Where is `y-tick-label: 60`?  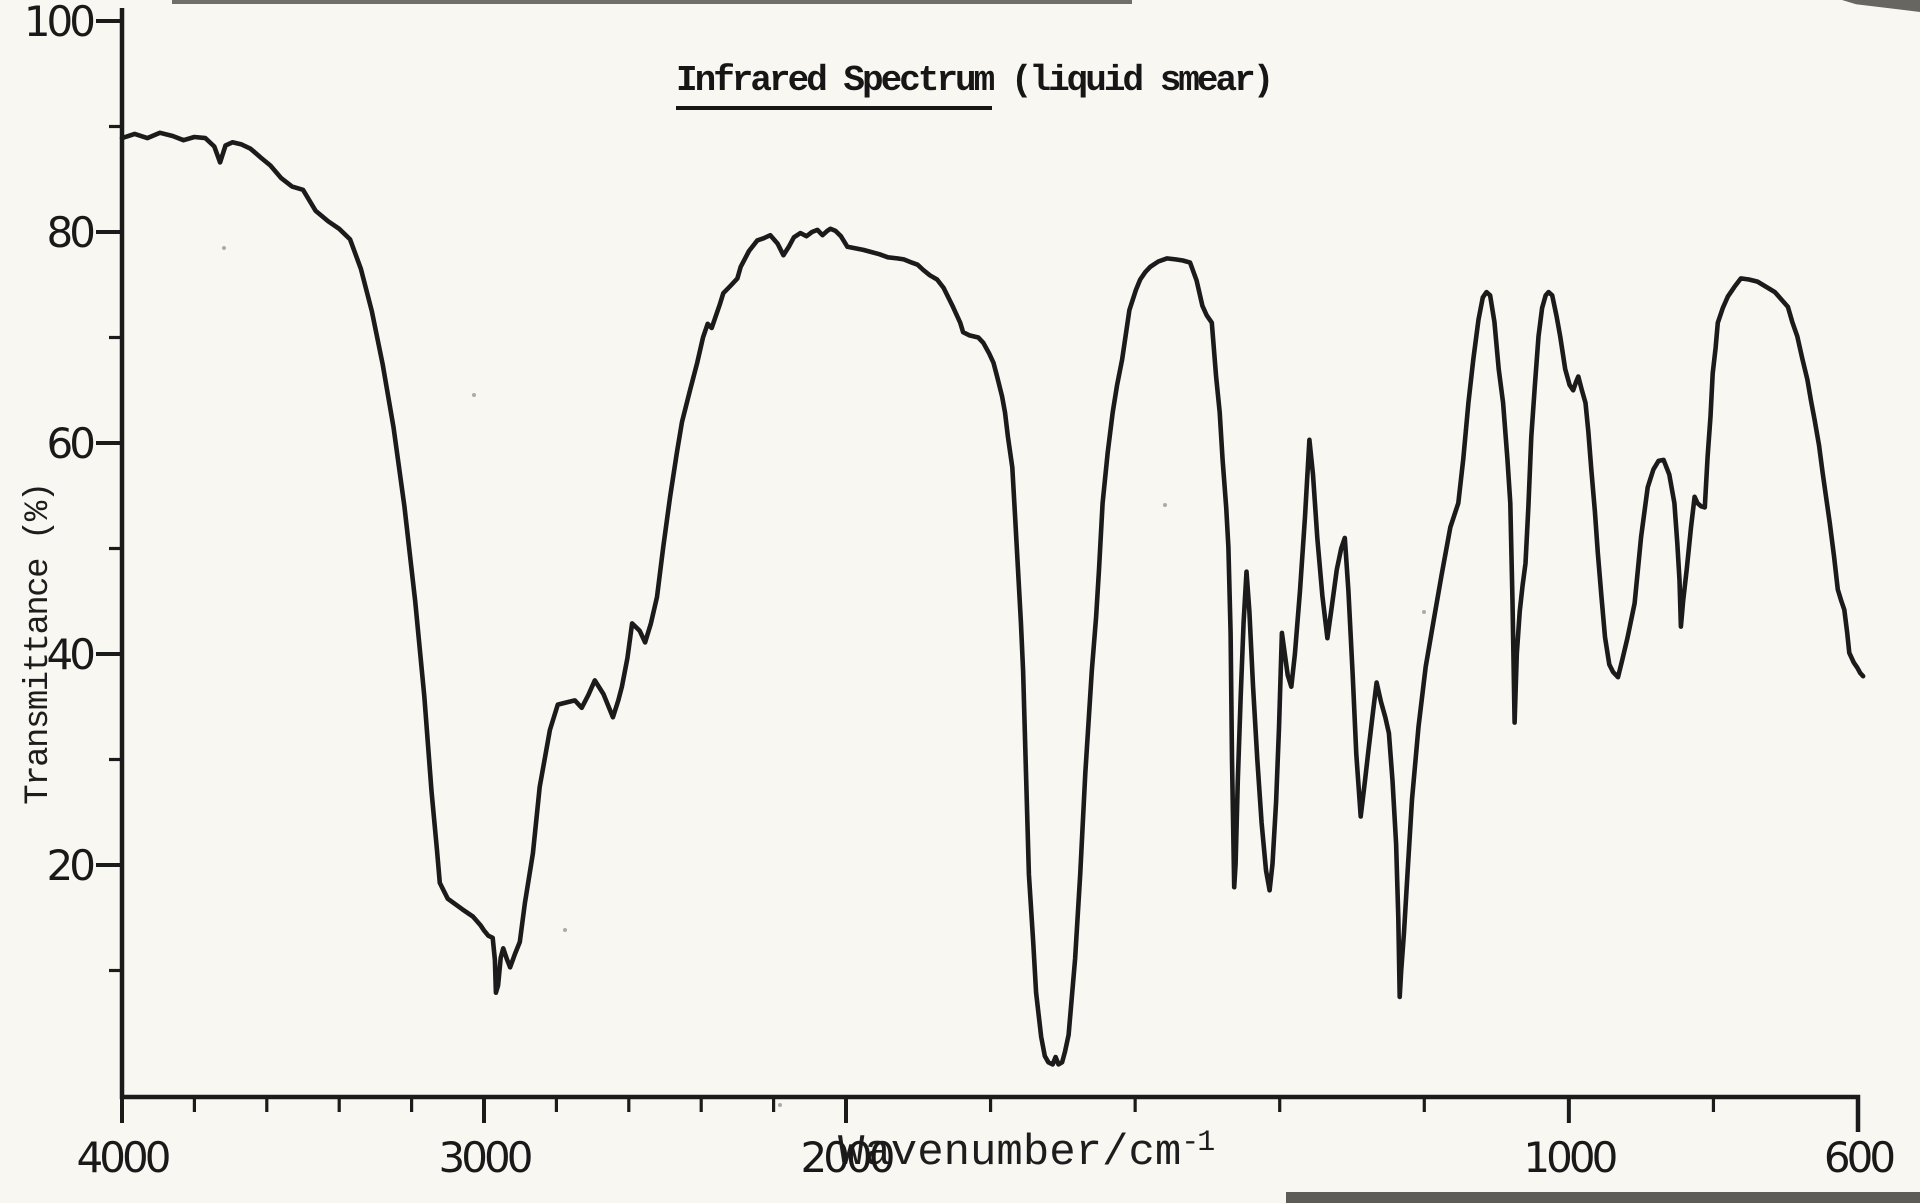 y-tick-label: 60 is located at coordinates (70, 443).